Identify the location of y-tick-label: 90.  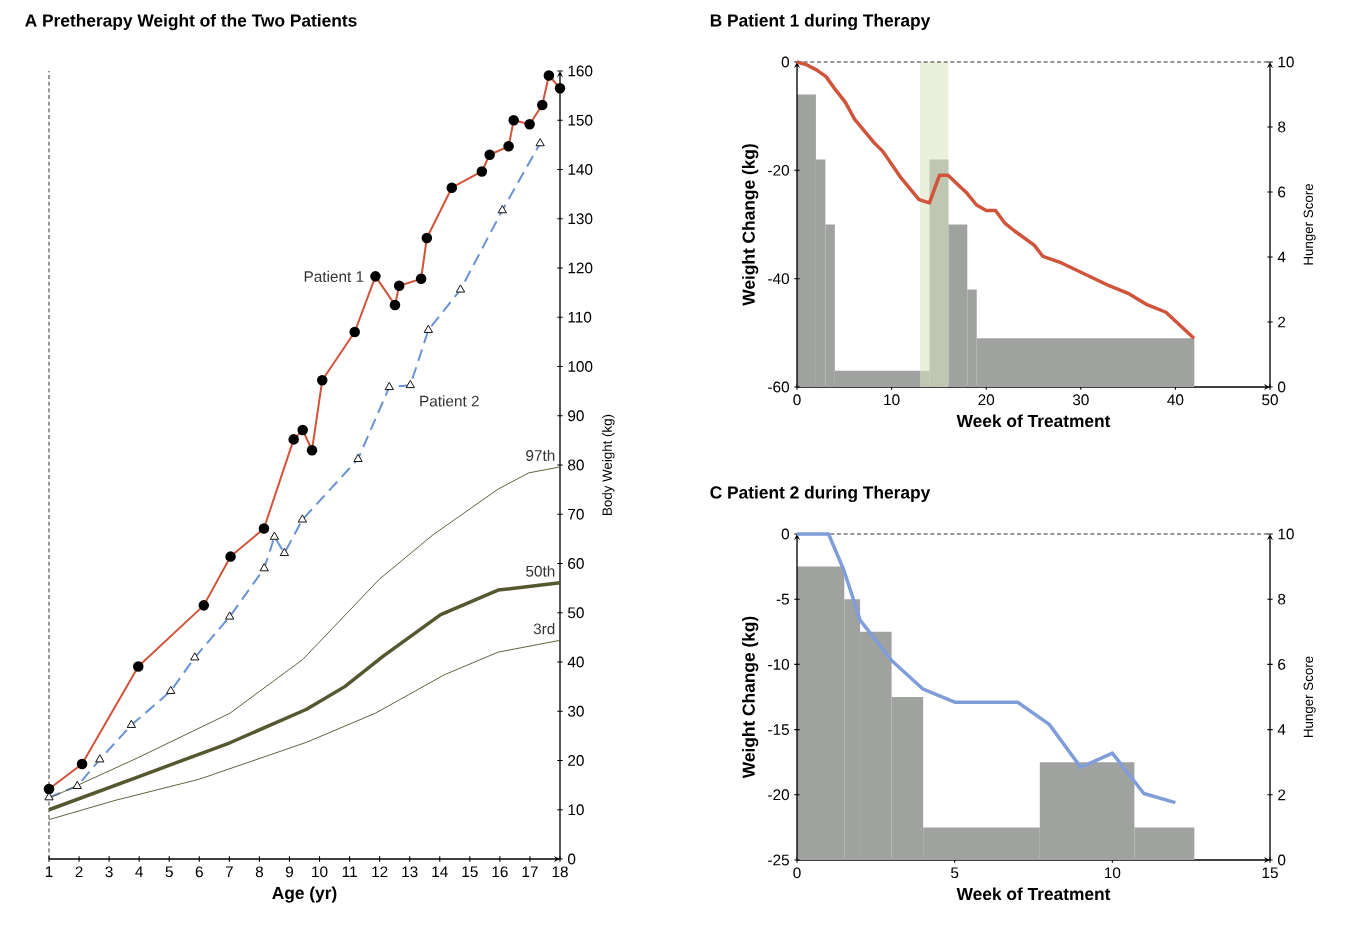
(576, 416).